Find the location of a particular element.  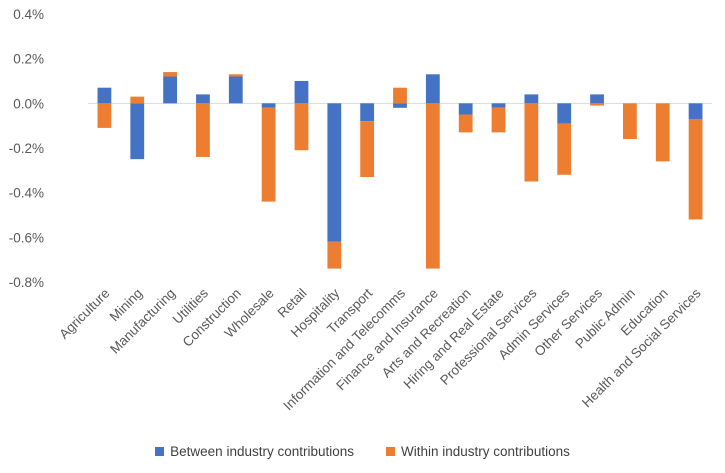

legend-swatch-within is located at coordinates (391, 451).